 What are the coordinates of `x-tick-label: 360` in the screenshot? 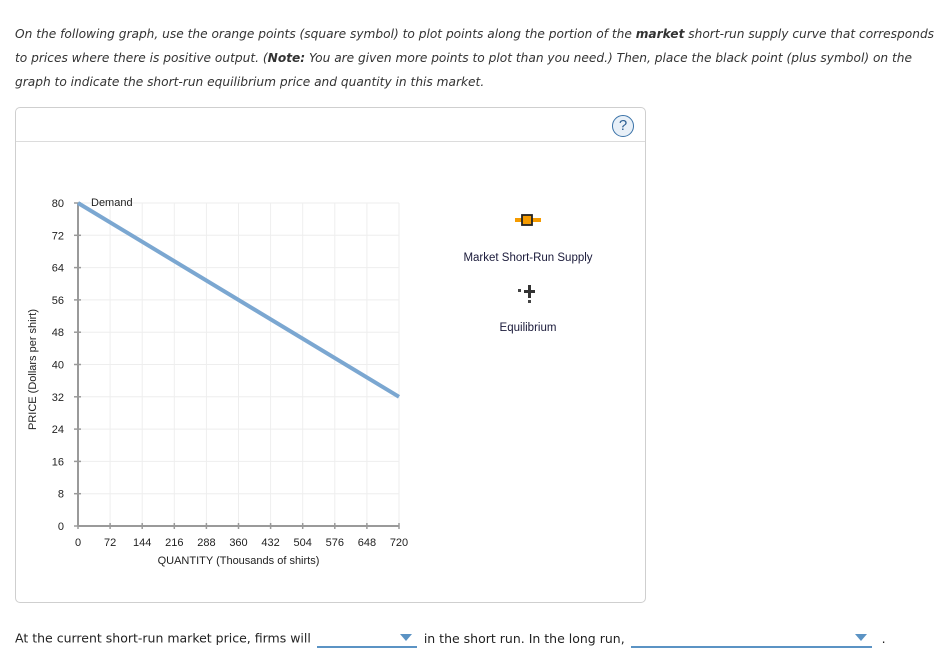 It's located at (238, 543).